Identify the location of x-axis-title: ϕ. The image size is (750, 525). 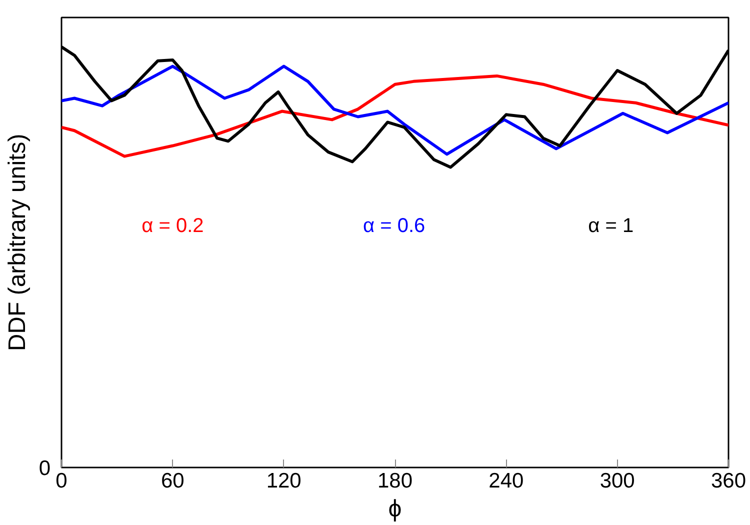
(395, 509).